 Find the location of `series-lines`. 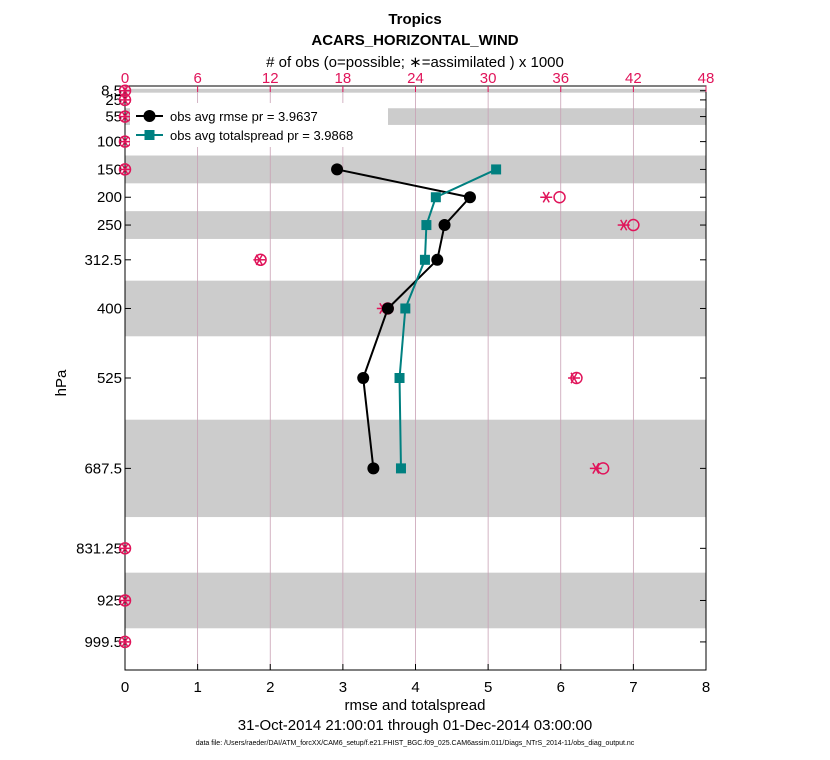

series-lines is located at coordinates (416, 319).